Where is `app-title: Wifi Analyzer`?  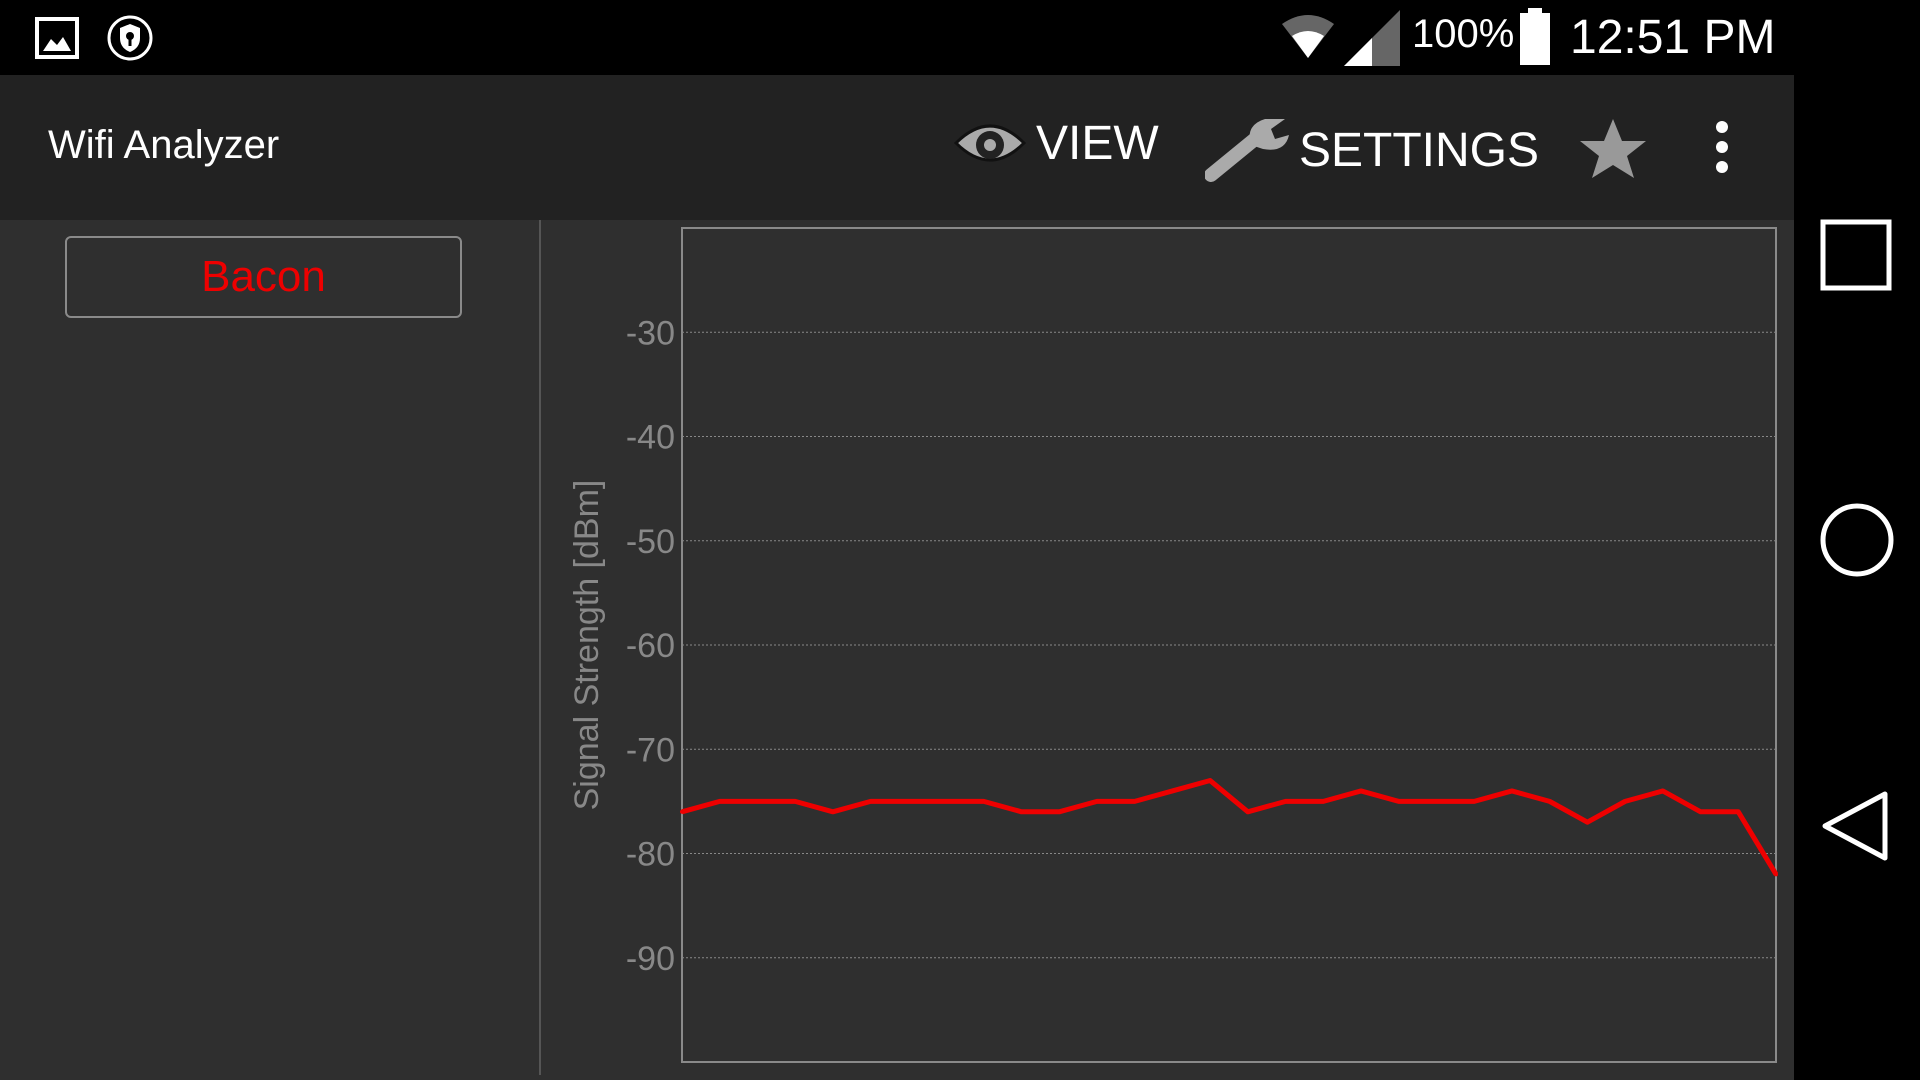
app-title: Wifi Analyzer is located at coordinates (164, 145).